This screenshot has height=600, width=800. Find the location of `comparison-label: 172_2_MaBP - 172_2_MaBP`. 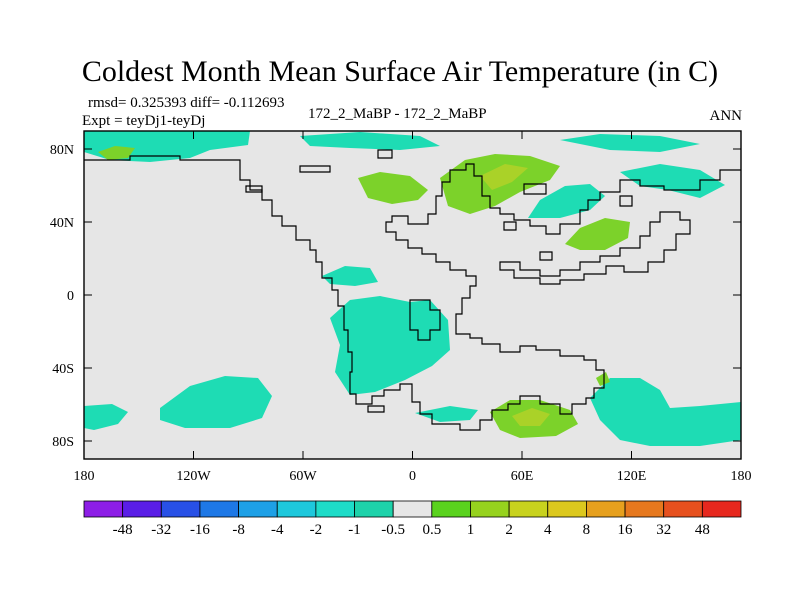

comparison-label: 172_2_MaBP - 172_2_MaBP is located at coordinates (397, 114).